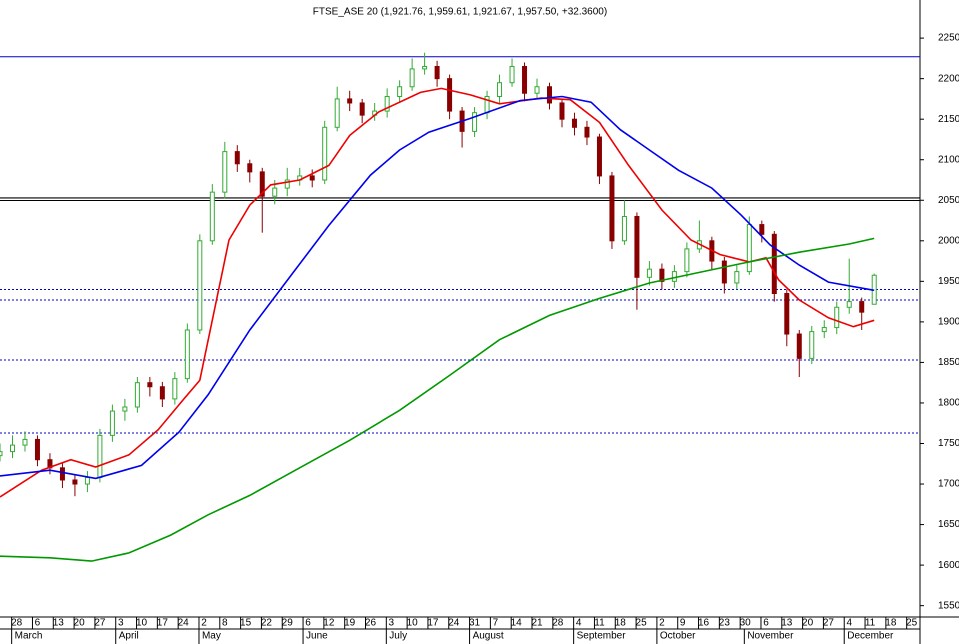  Describe the element at coordinates (948, 403) in the screenshot. I see `y-tick-label: 1800` at that location.